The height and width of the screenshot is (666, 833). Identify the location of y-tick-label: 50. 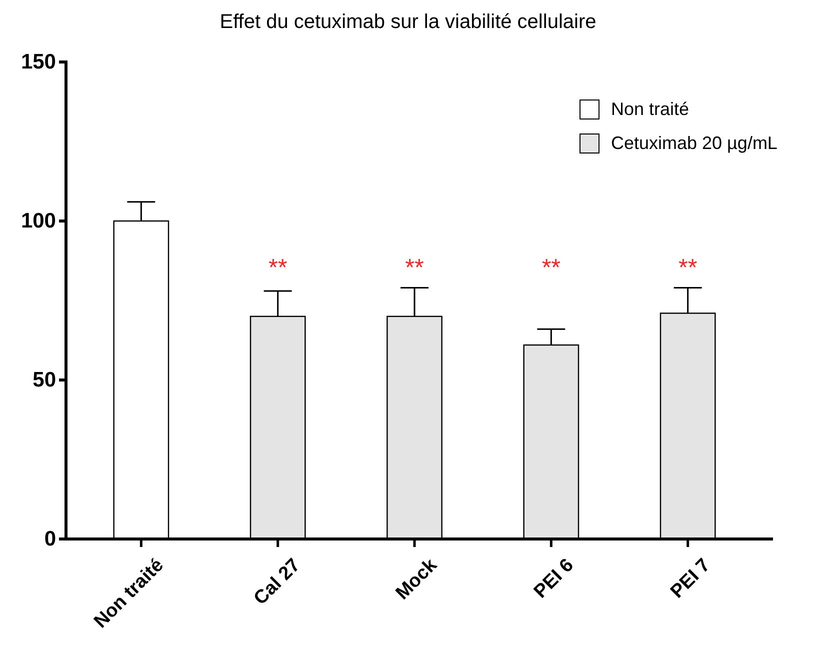
(44, 380).